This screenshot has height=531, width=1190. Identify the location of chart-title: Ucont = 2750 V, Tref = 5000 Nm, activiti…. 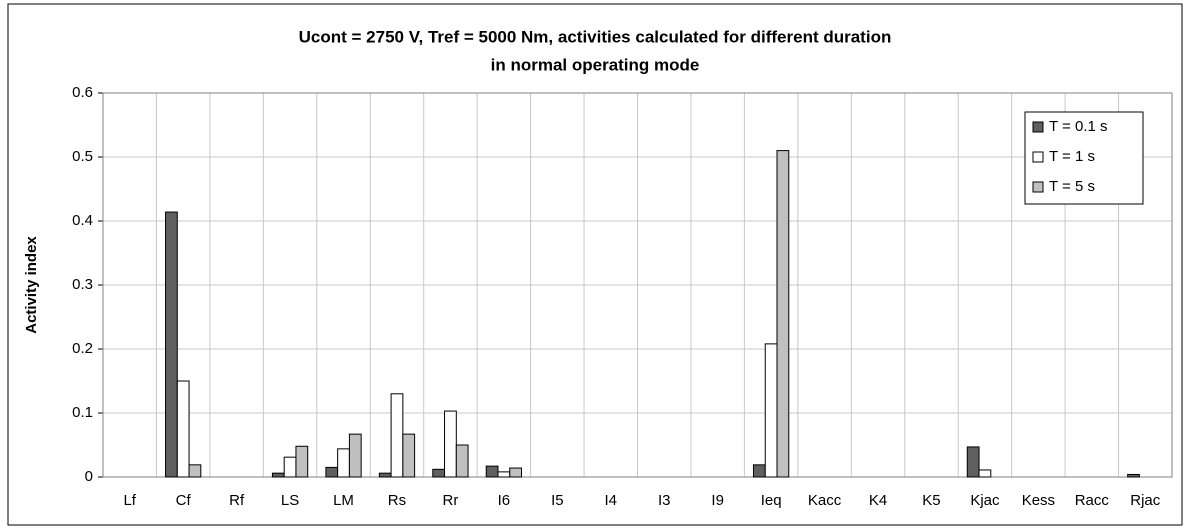
(595, 36).